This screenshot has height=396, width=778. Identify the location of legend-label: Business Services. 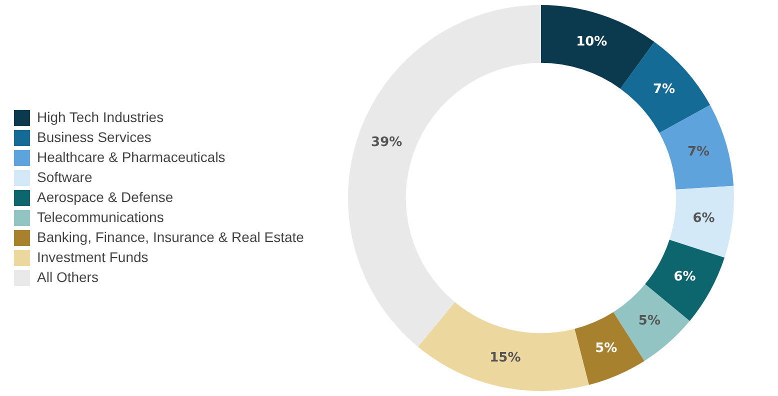
(94, 136).